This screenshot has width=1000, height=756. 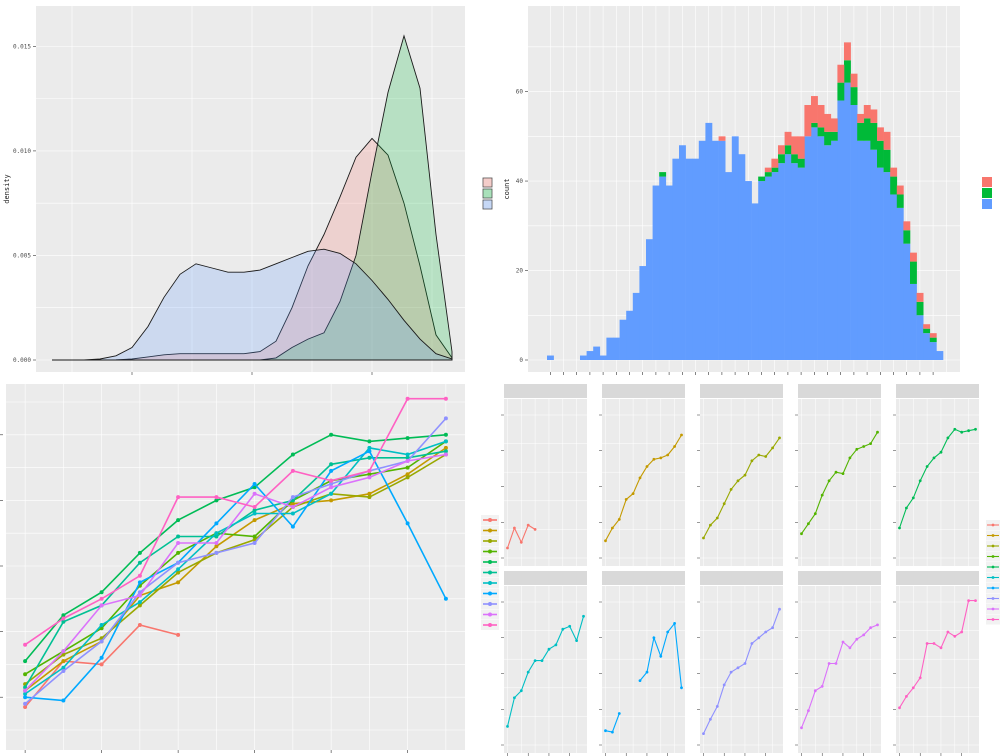 What do you see at coordinates (487, 182) in the screenshot?
I see `legend-key-bg` at bounding box center [487, 182].